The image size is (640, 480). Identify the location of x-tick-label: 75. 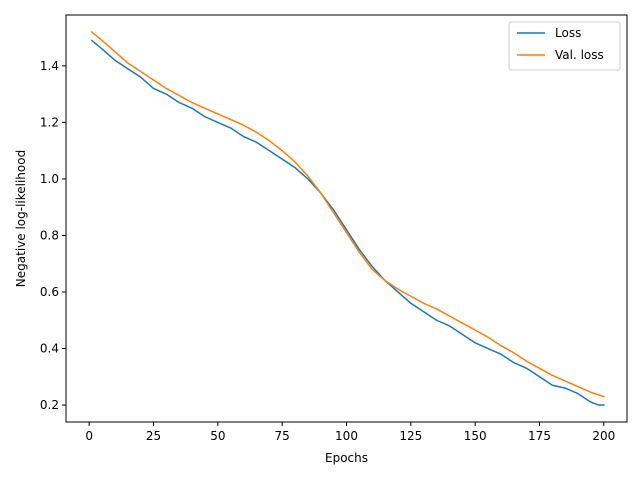
(282, 436).